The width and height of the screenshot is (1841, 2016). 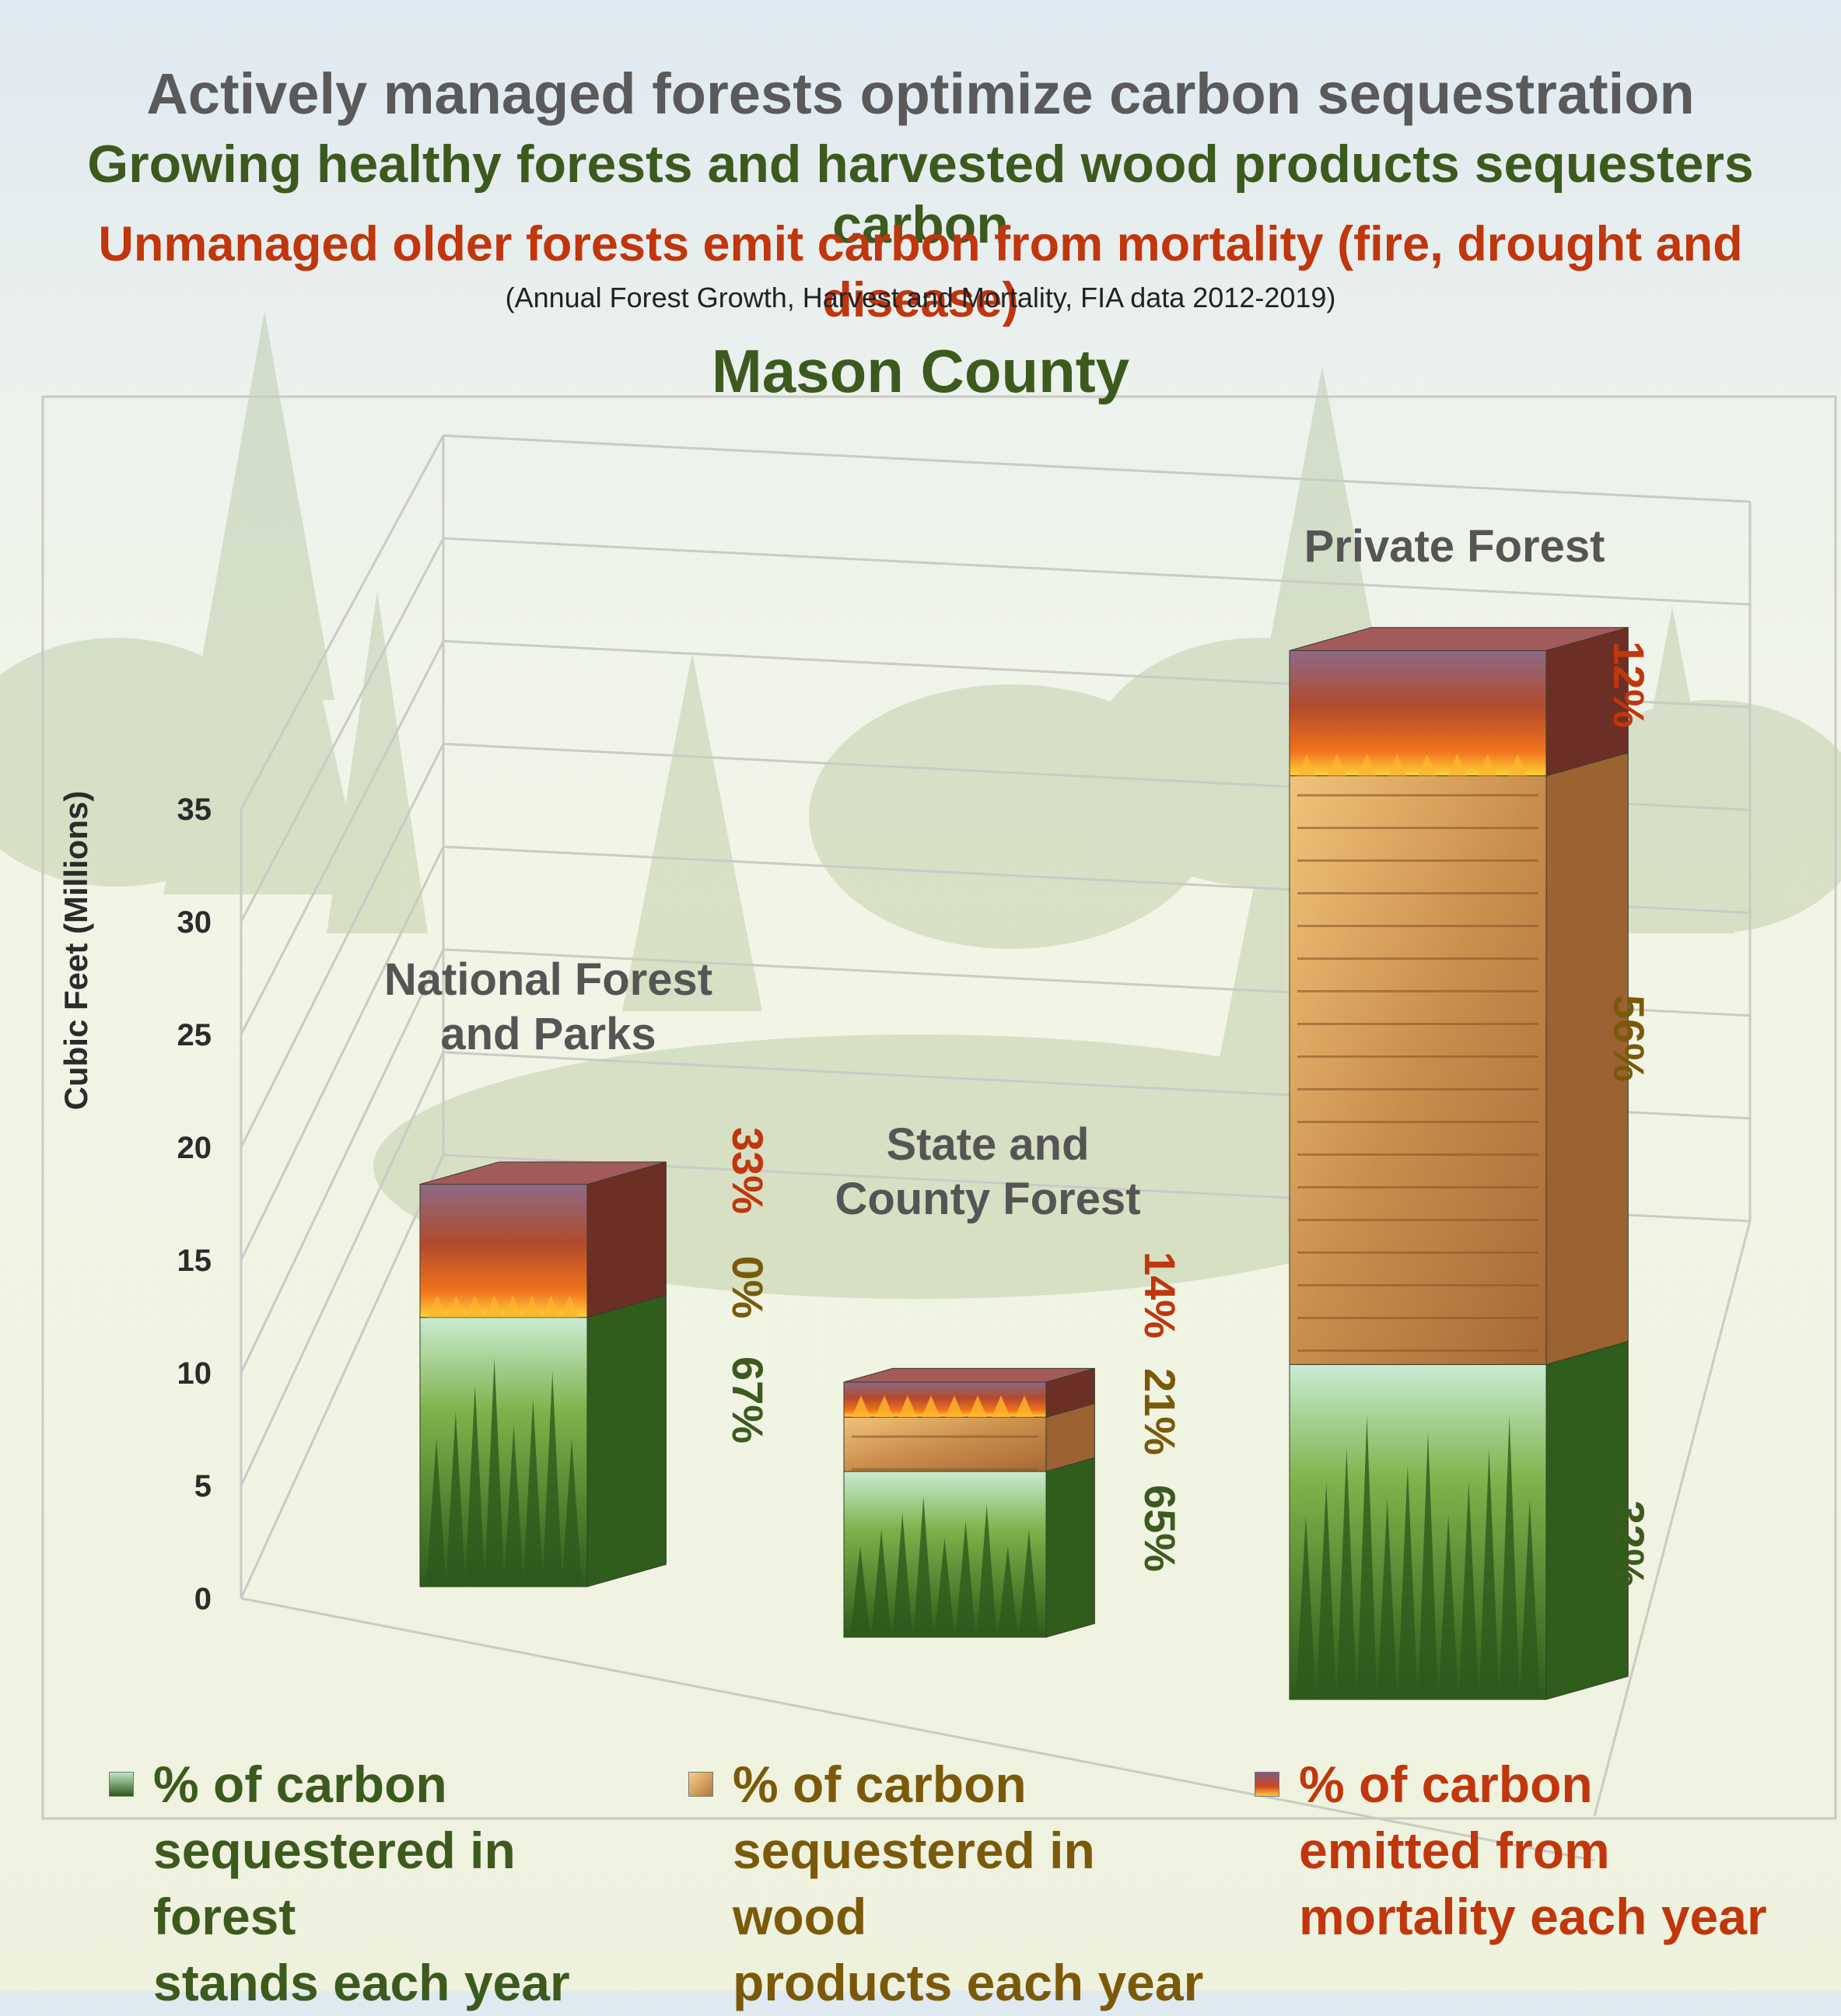 I want to click on y-tick-label: 20, so click(x=194, y=1148).